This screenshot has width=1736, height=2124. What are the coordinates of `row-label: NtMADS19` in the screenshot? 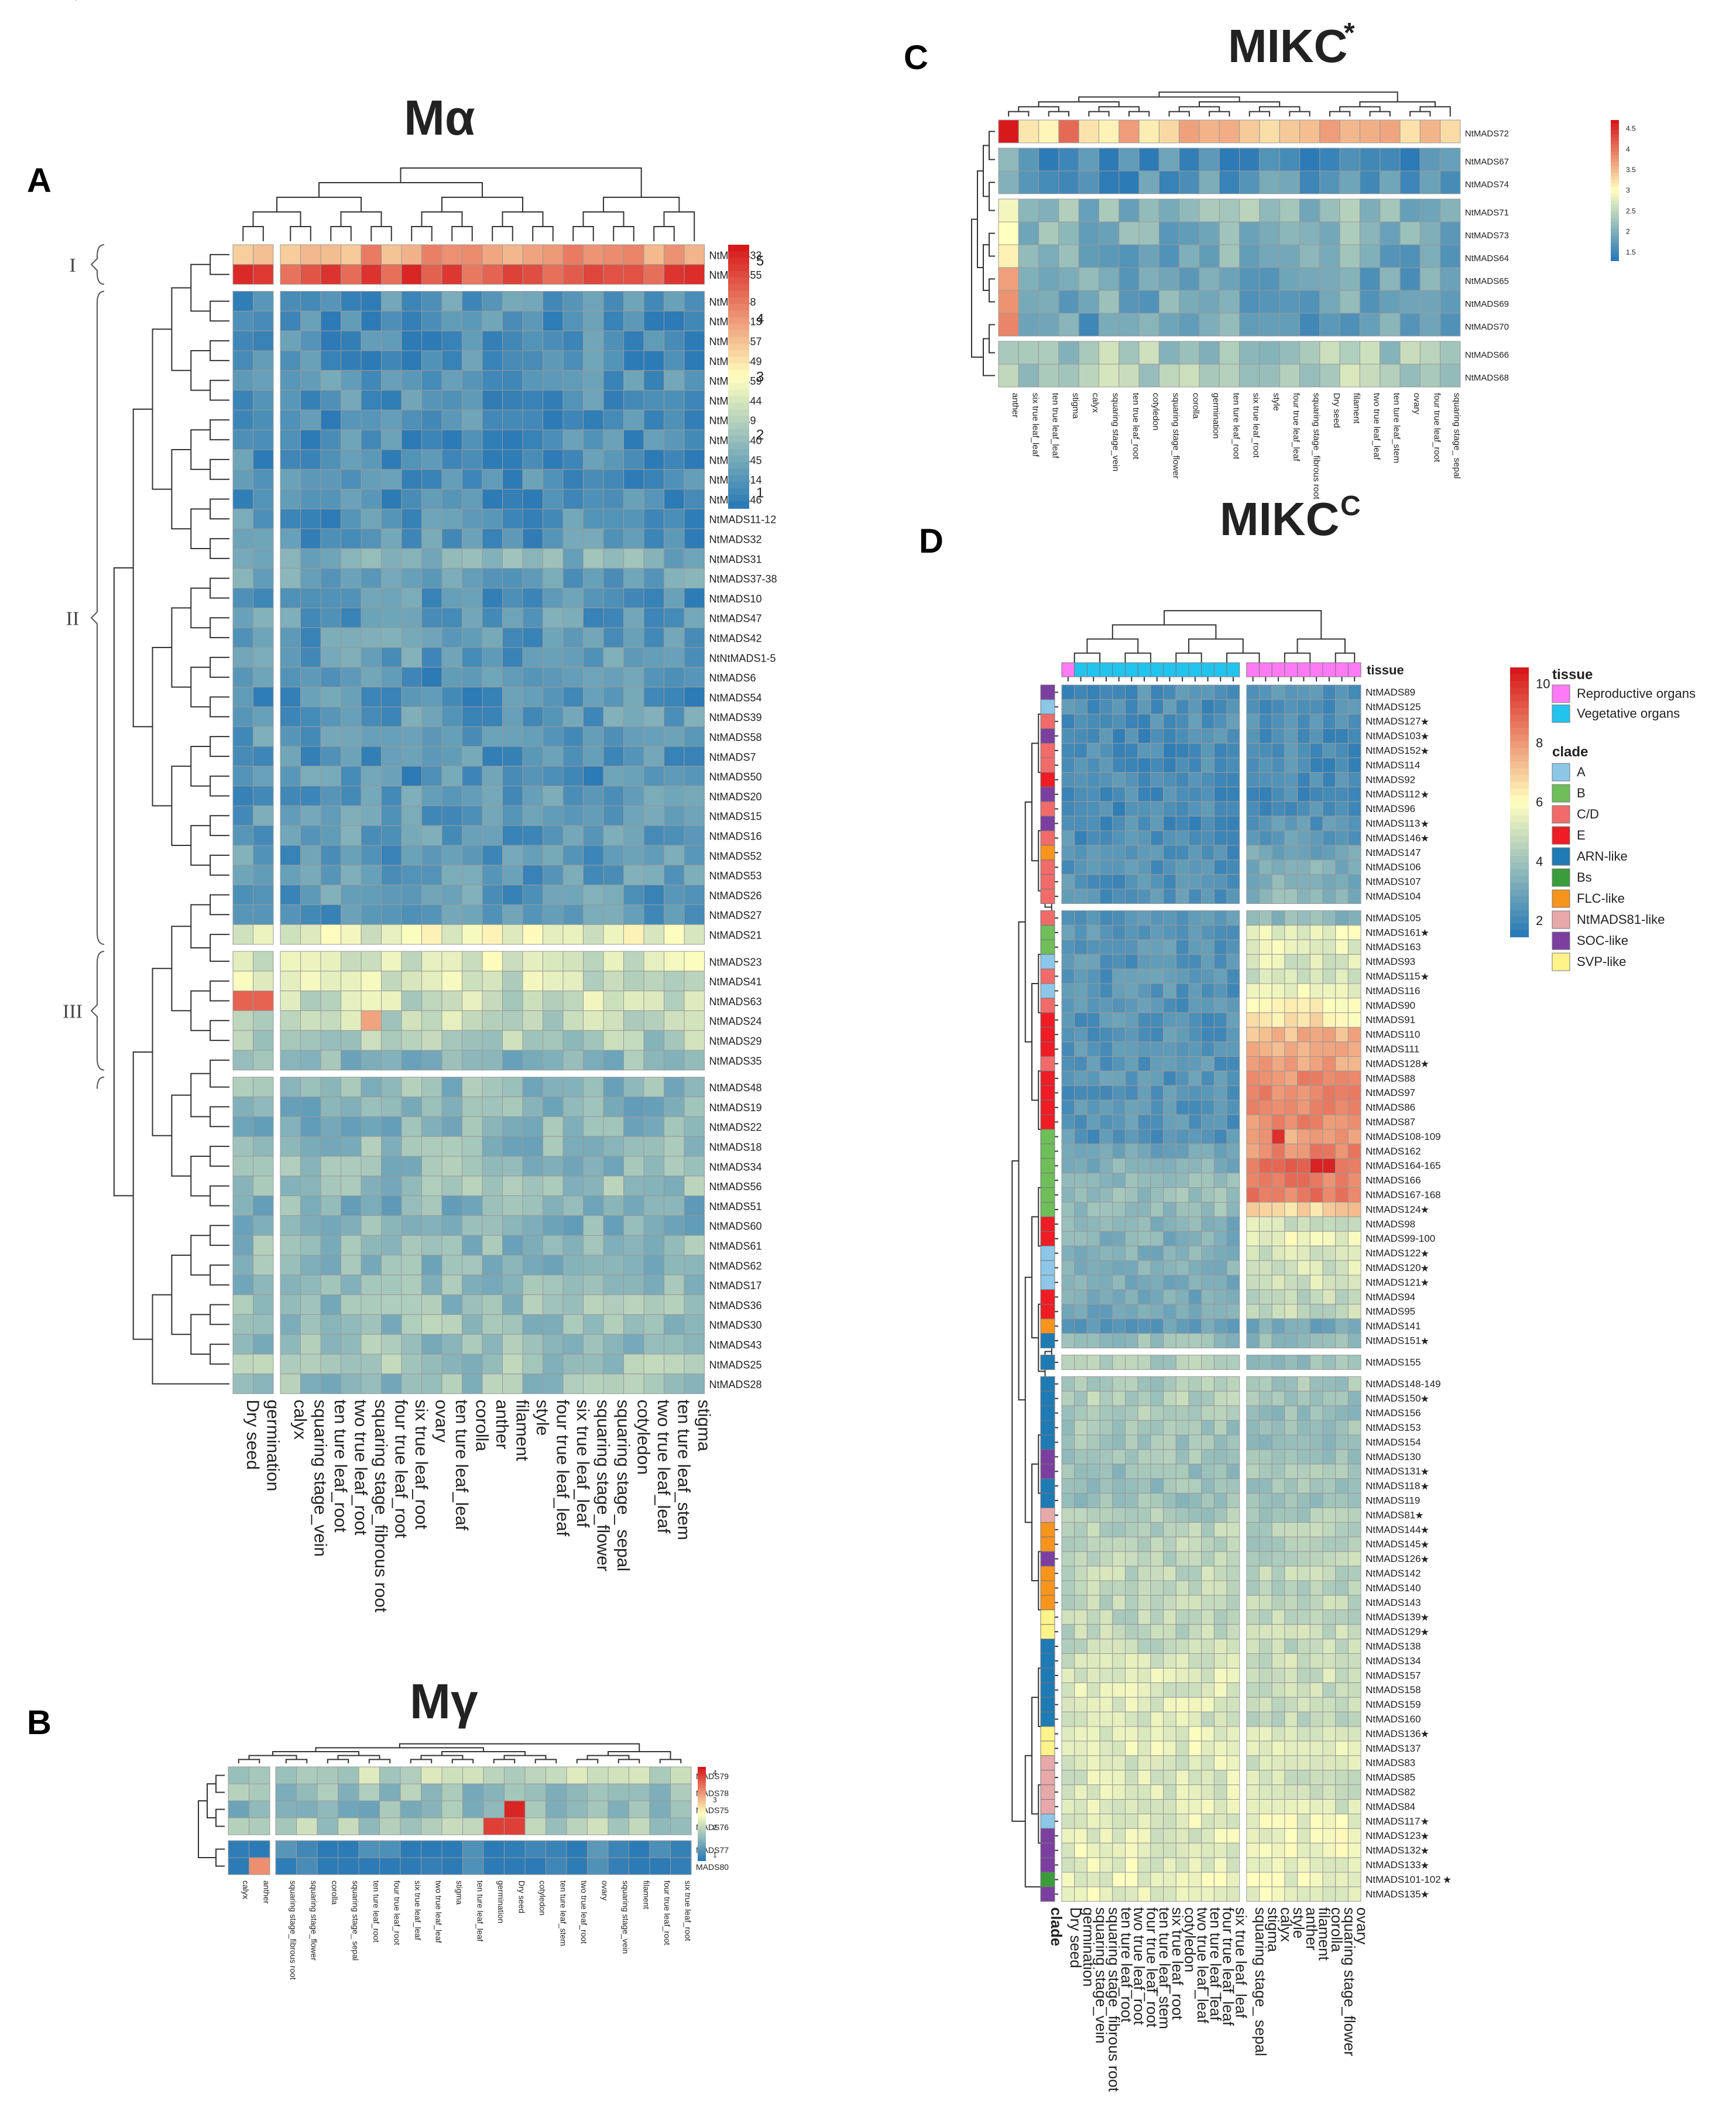 It's located at (735, 1108).